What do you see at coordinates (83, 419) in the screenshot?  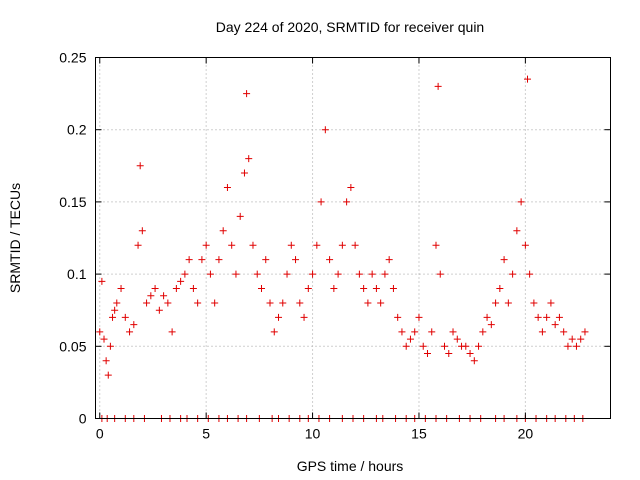 I see `y-tick-label: 0` at bounding box center [83, 419].